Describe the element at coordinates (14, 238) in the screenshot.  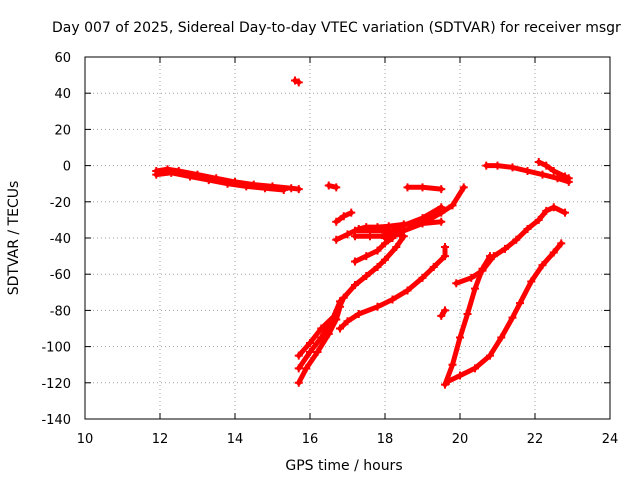
I see `y-axis-label: SDTVAR / TECUs` at that location.